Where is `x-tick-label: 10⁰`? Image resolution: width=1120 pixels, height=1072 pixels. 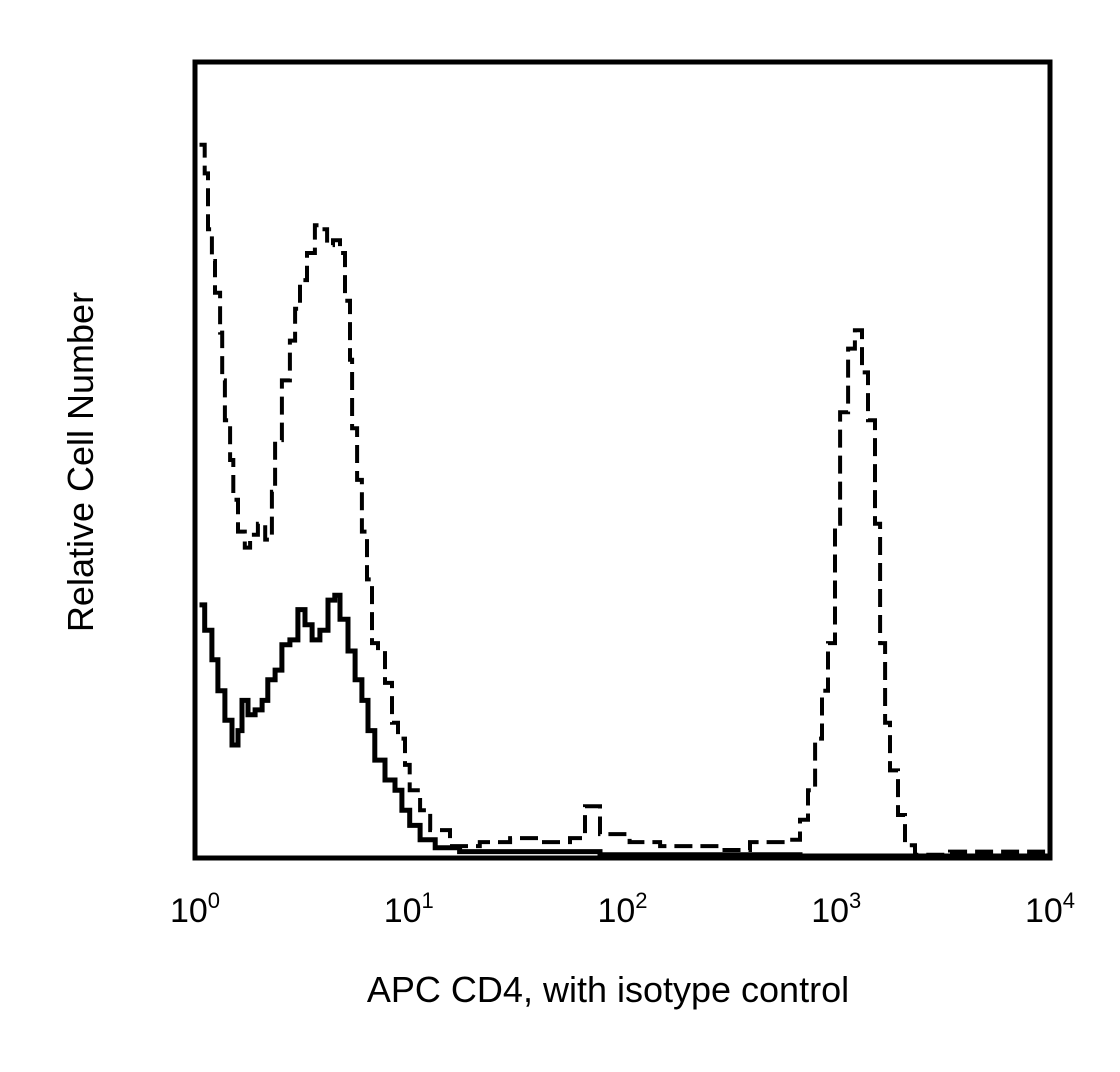
x-tick-label: 10⁰ is located at coordinates (195, 909).